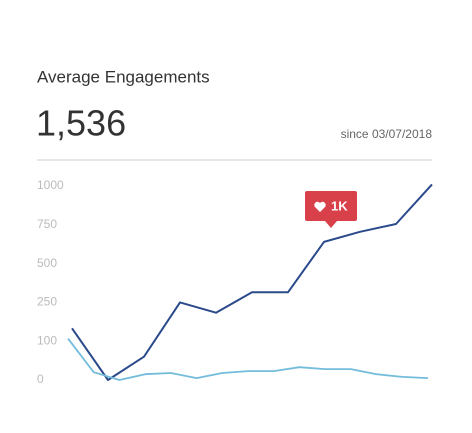 The height and width of the screenshot is (433, 472). I want to click on headline-value: 1,536, so click(81, 123).